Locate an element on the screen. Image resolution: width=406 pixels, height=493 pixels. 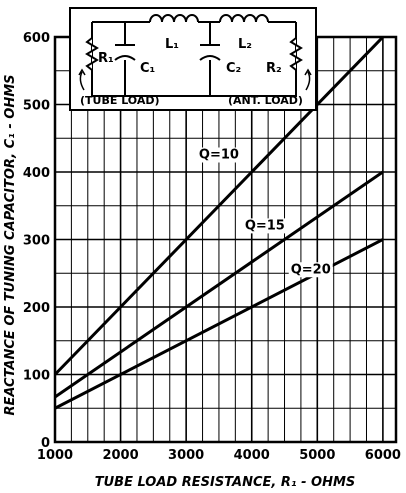
x-tick-label: 1000 is located at coordinates (55, 455).